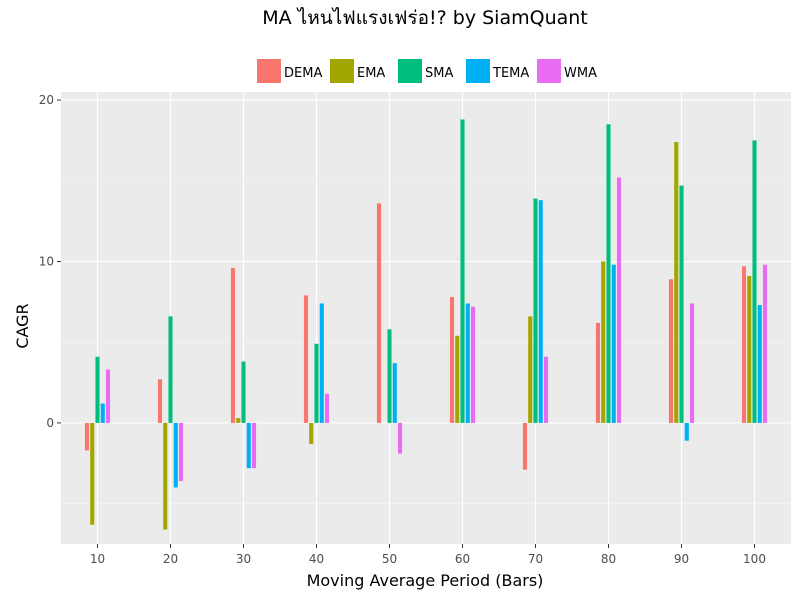 The height and width of the screenshot is (600, 800). I want to click on legend-label: EMA, so click(371, 73).